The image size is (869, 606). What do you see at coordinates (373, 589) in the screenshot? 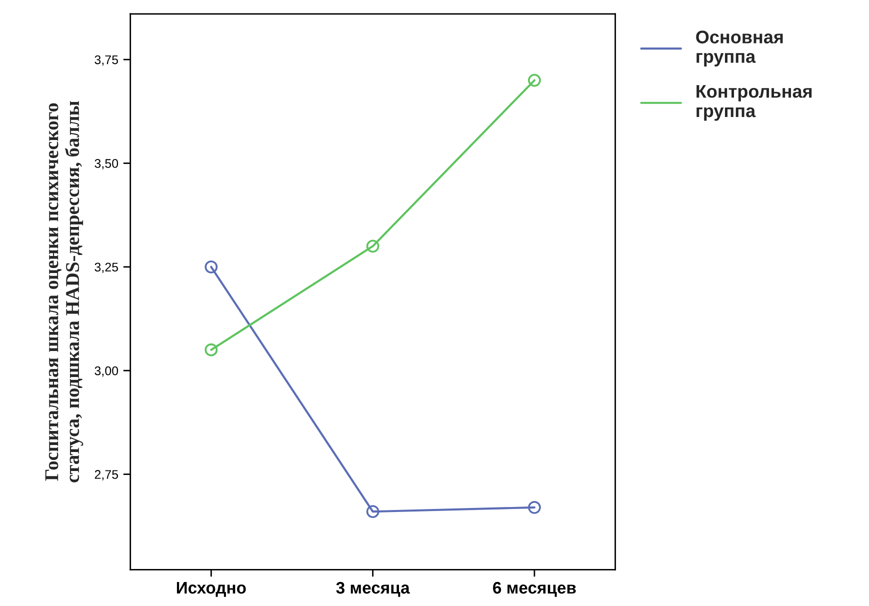
I see `x-tick-label: 3 месяца` at bounding box center [373, 589].